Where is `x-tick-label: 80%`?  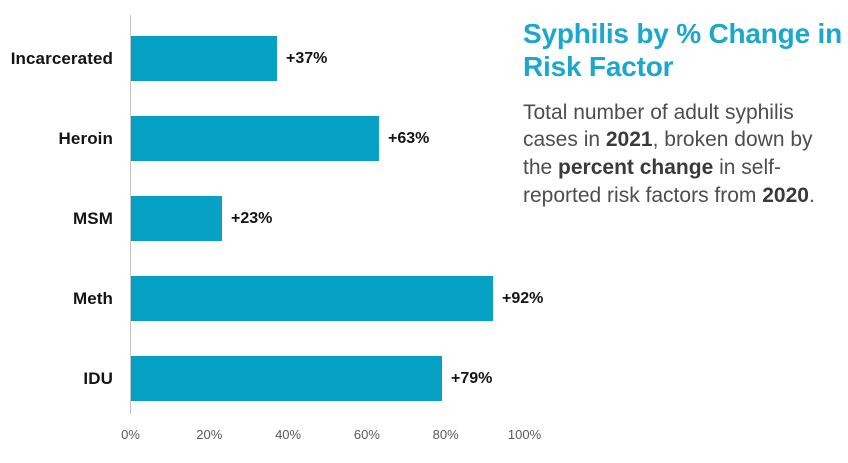
x-tick-label: 80% is located at coordinates (445, 434).